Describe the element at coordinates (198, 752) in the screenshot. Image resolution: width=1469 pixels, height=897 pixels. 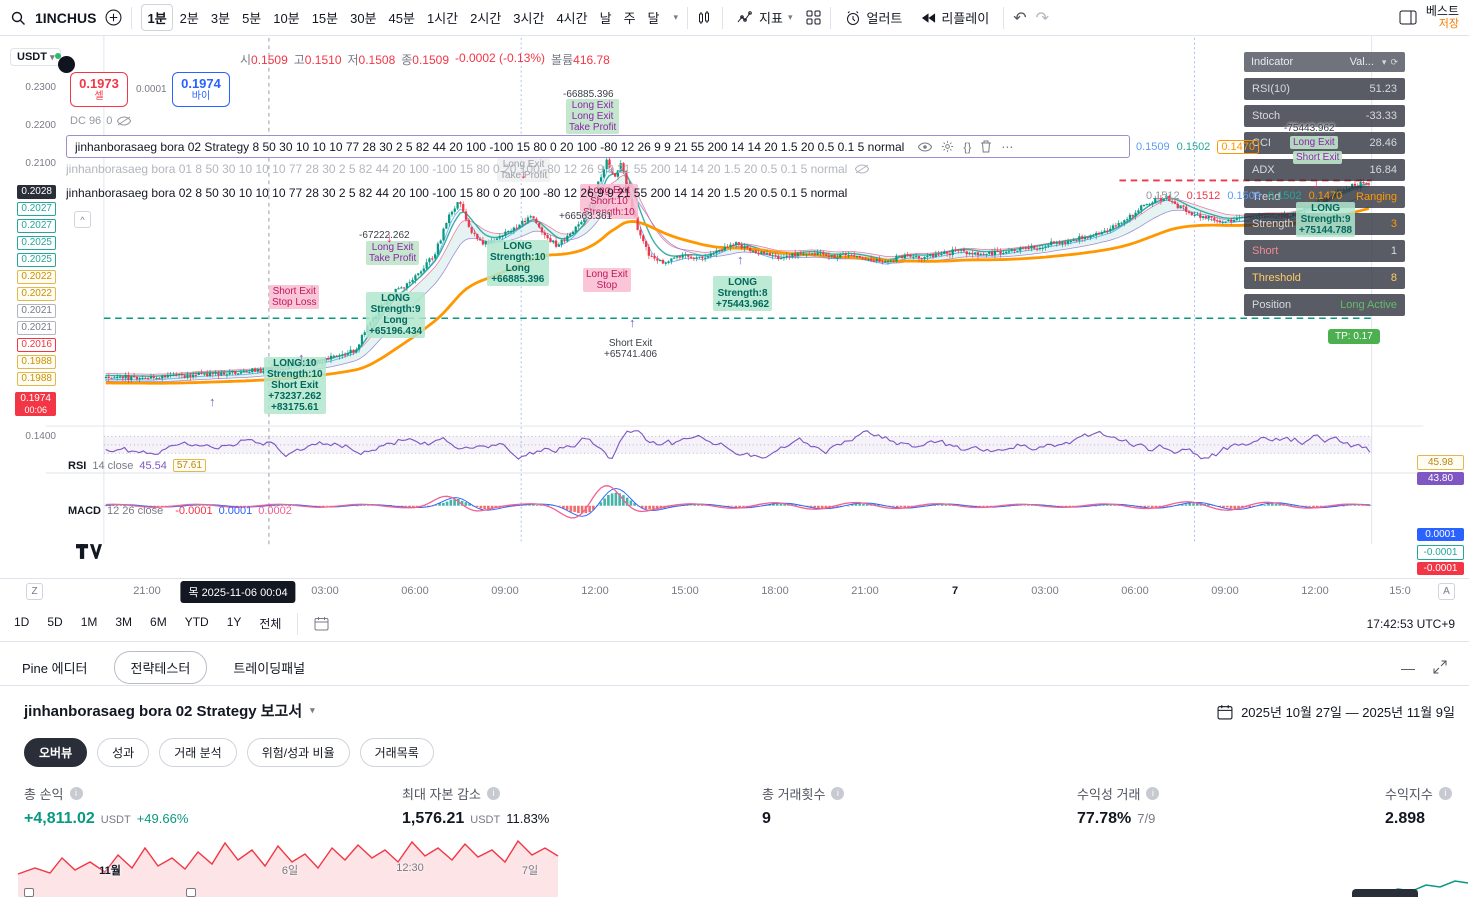
I see `report-pill: 거래 분석` at that location.